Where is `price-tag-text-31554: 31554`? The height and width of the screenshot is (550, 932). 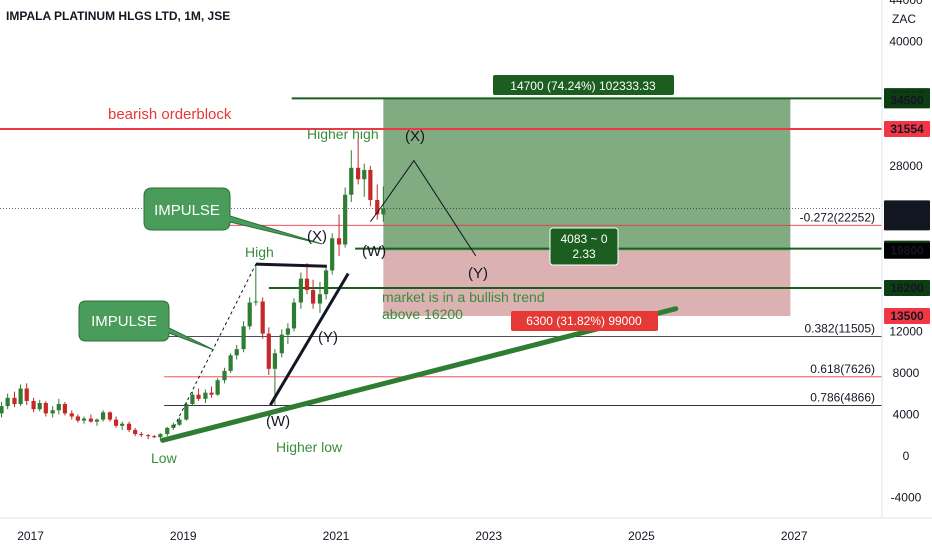 price-tag-text-31554: 31554 is located at coordinates (907, 129).